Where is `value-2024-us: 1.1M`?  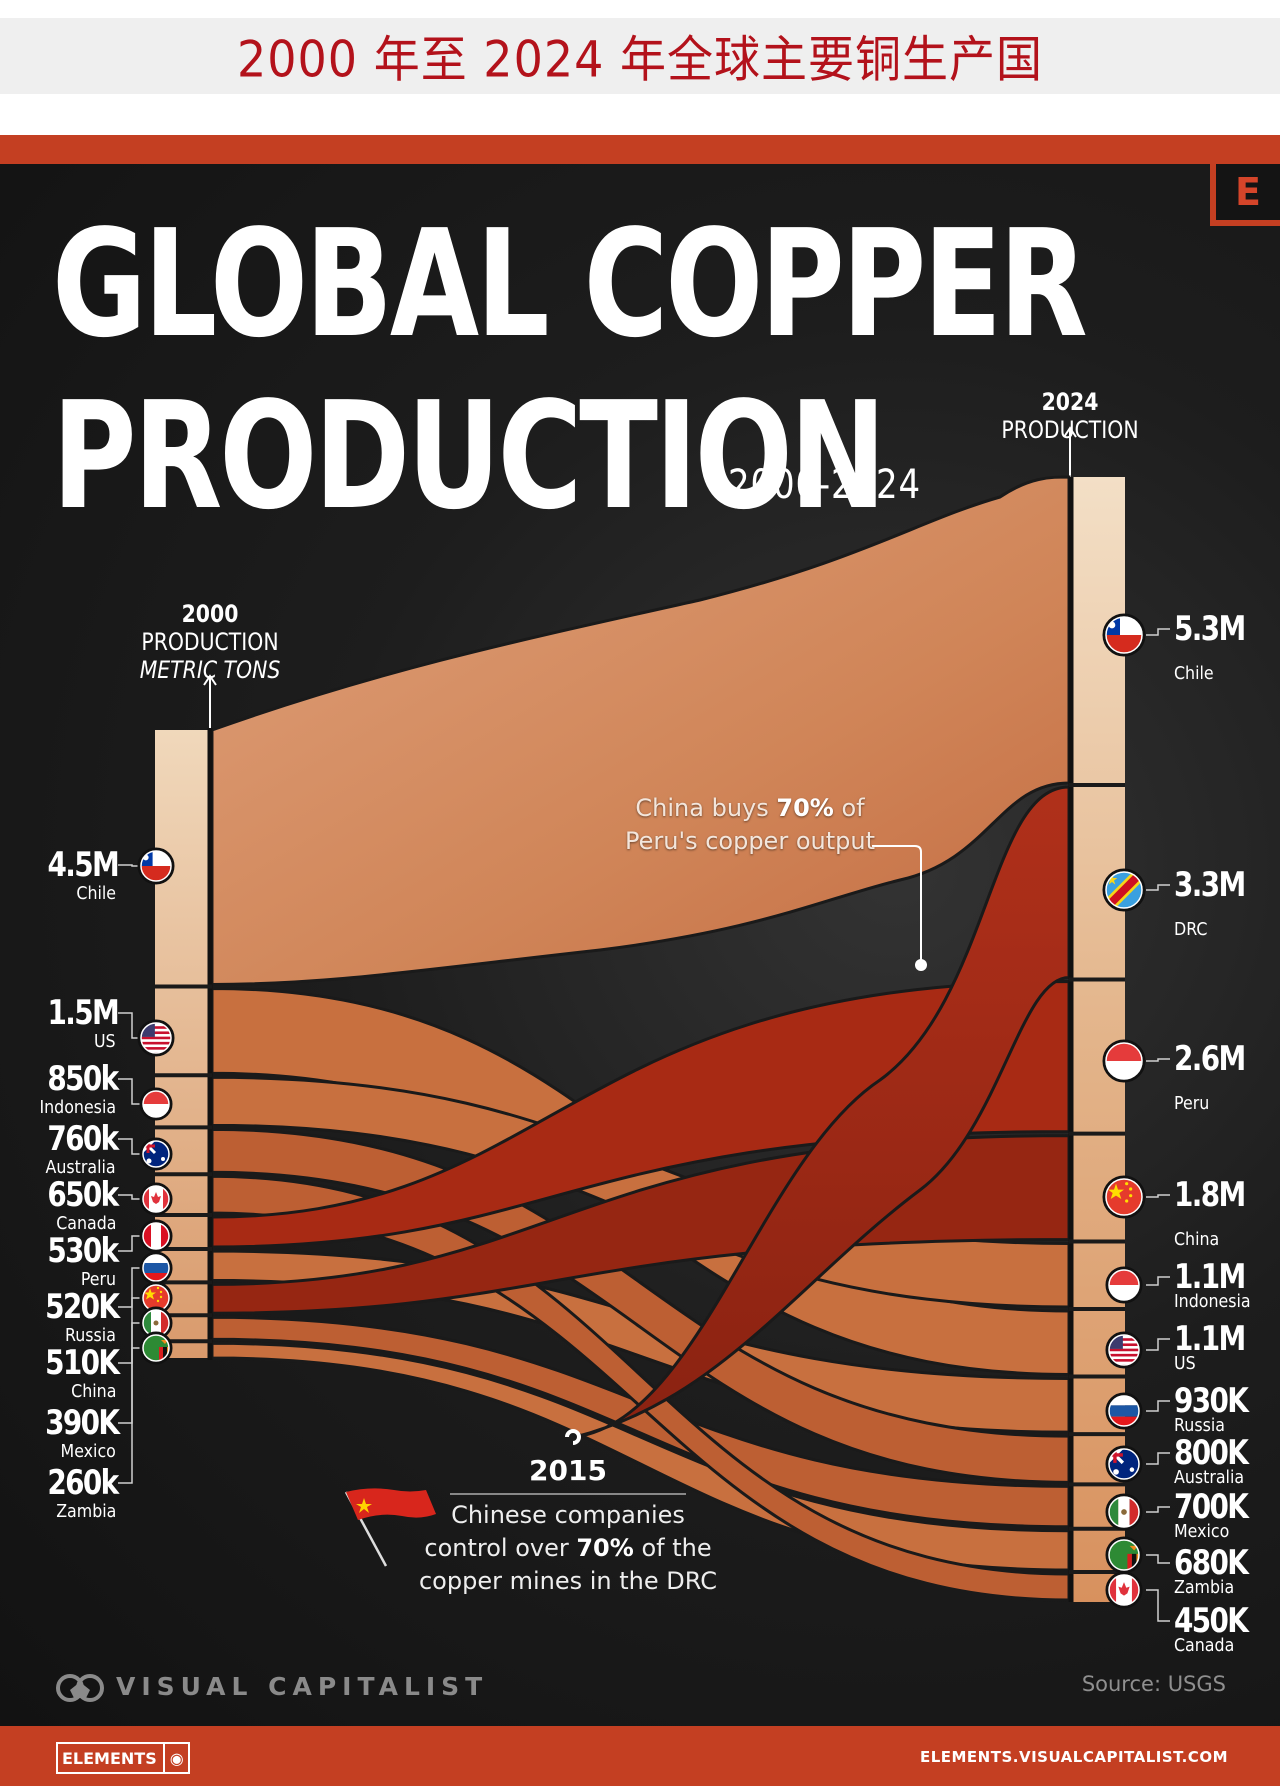 value-2024-us: 1.1M is located at coordinates (1210, 1339).